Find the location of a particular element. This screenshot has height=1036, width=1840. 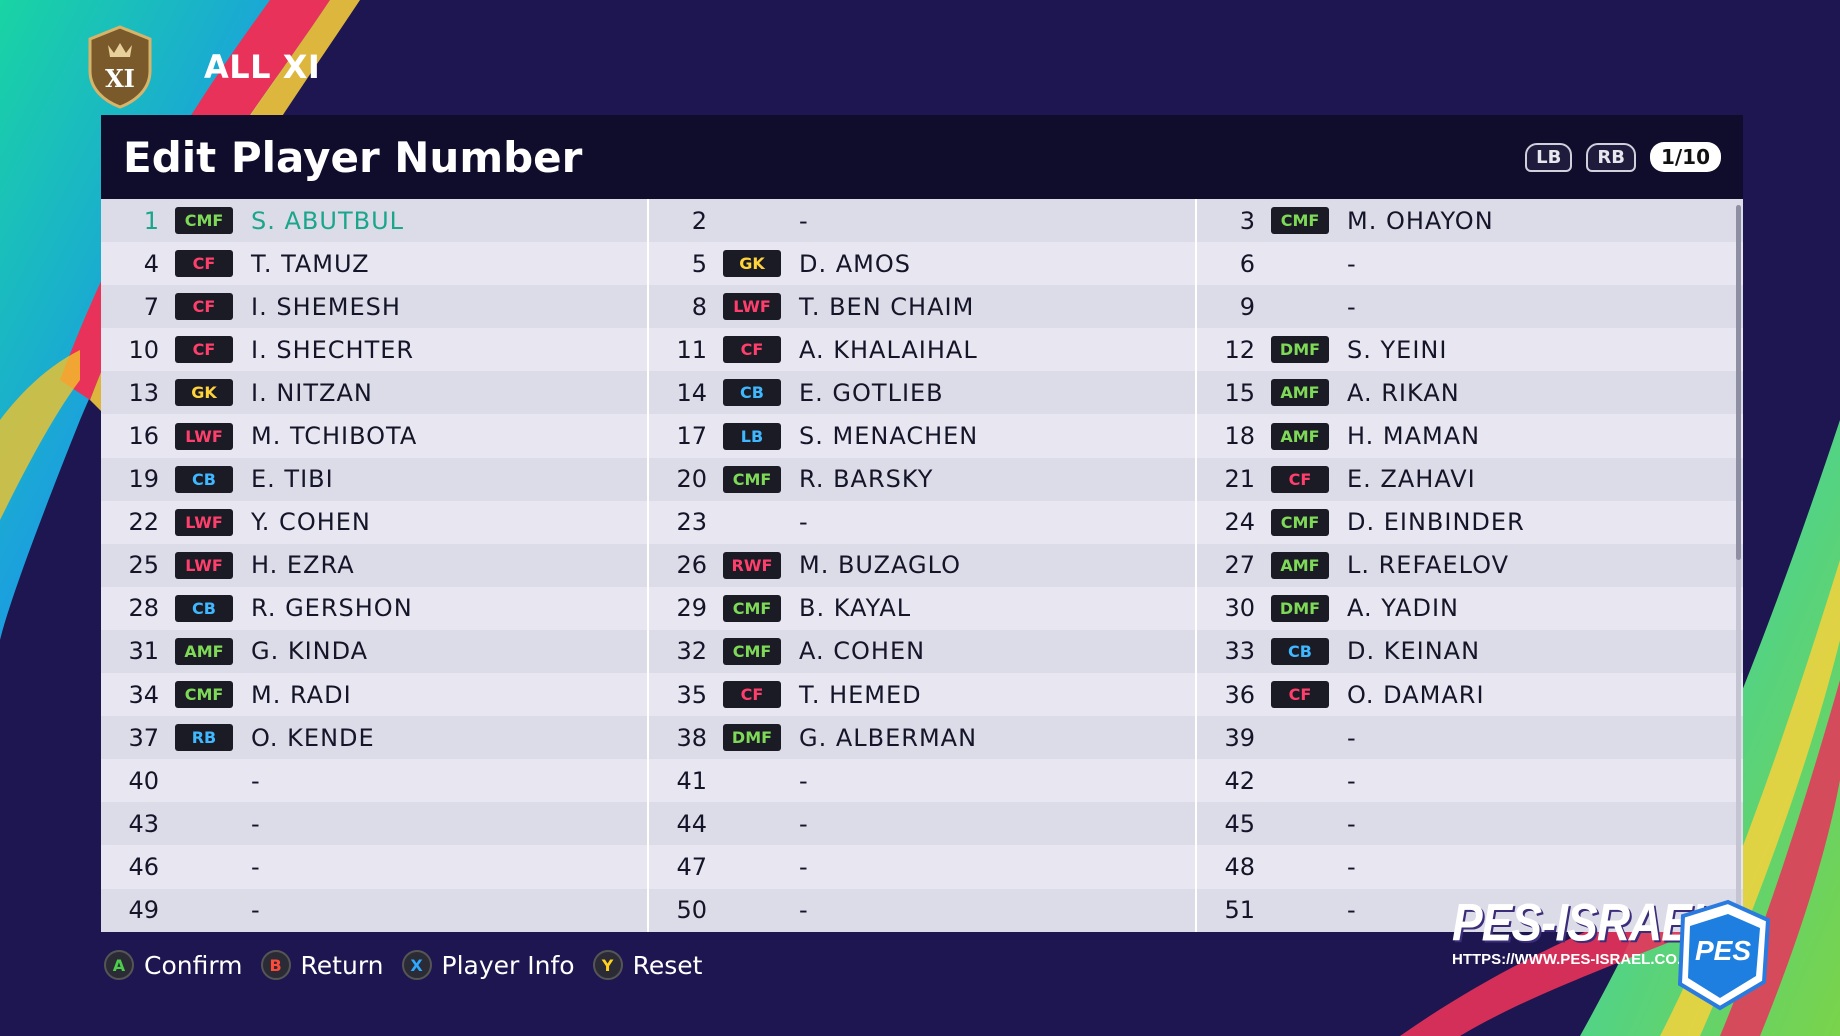

number-row: 38 DMF G. ALBERMAN is located at coordinates (922, 738).